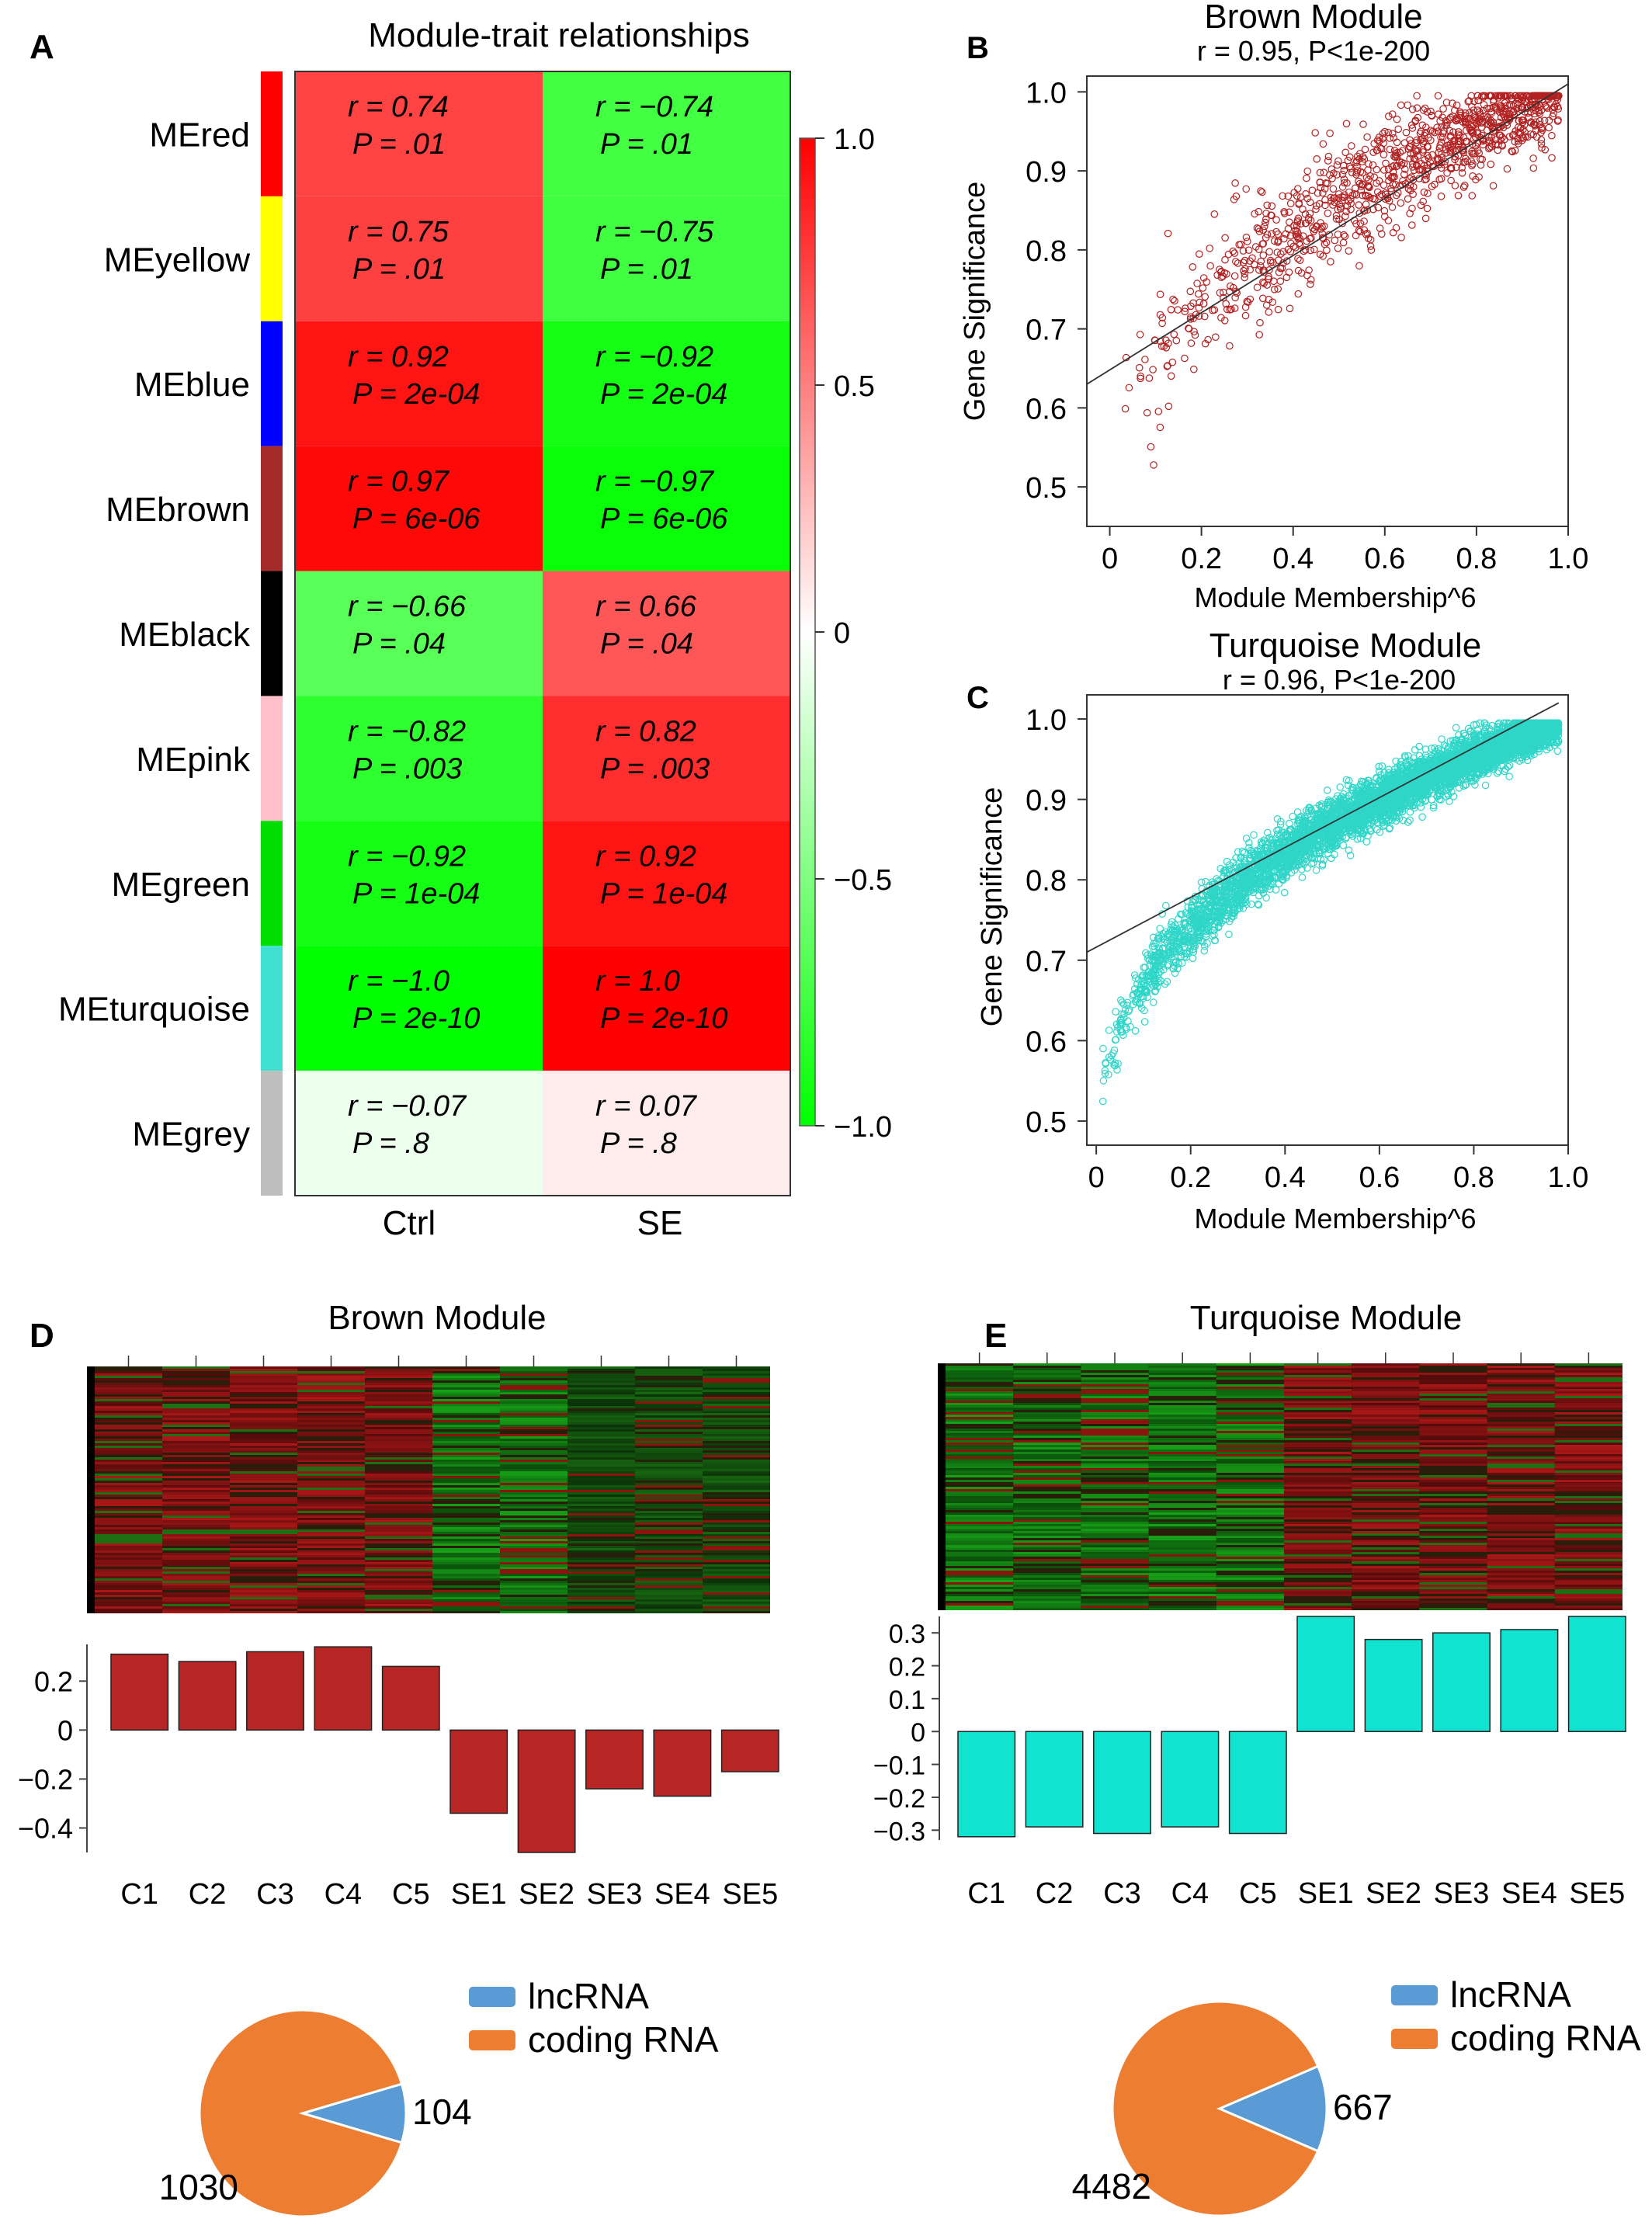  What do you see at coordinates (664, 519) in the screenshot?
I see `cell-p-value: P = 6e-06` at bounding box center [664, 519].